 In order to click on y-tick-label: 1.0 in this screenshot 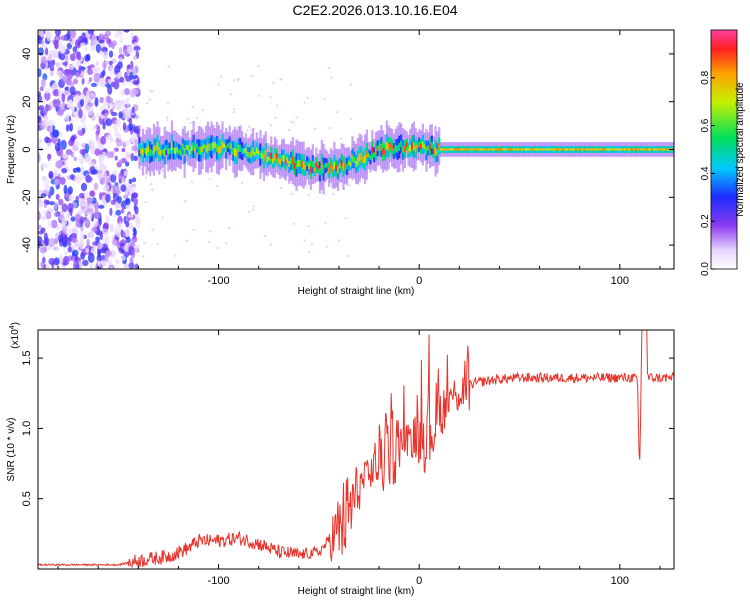, I will do `click(27, 428)`.